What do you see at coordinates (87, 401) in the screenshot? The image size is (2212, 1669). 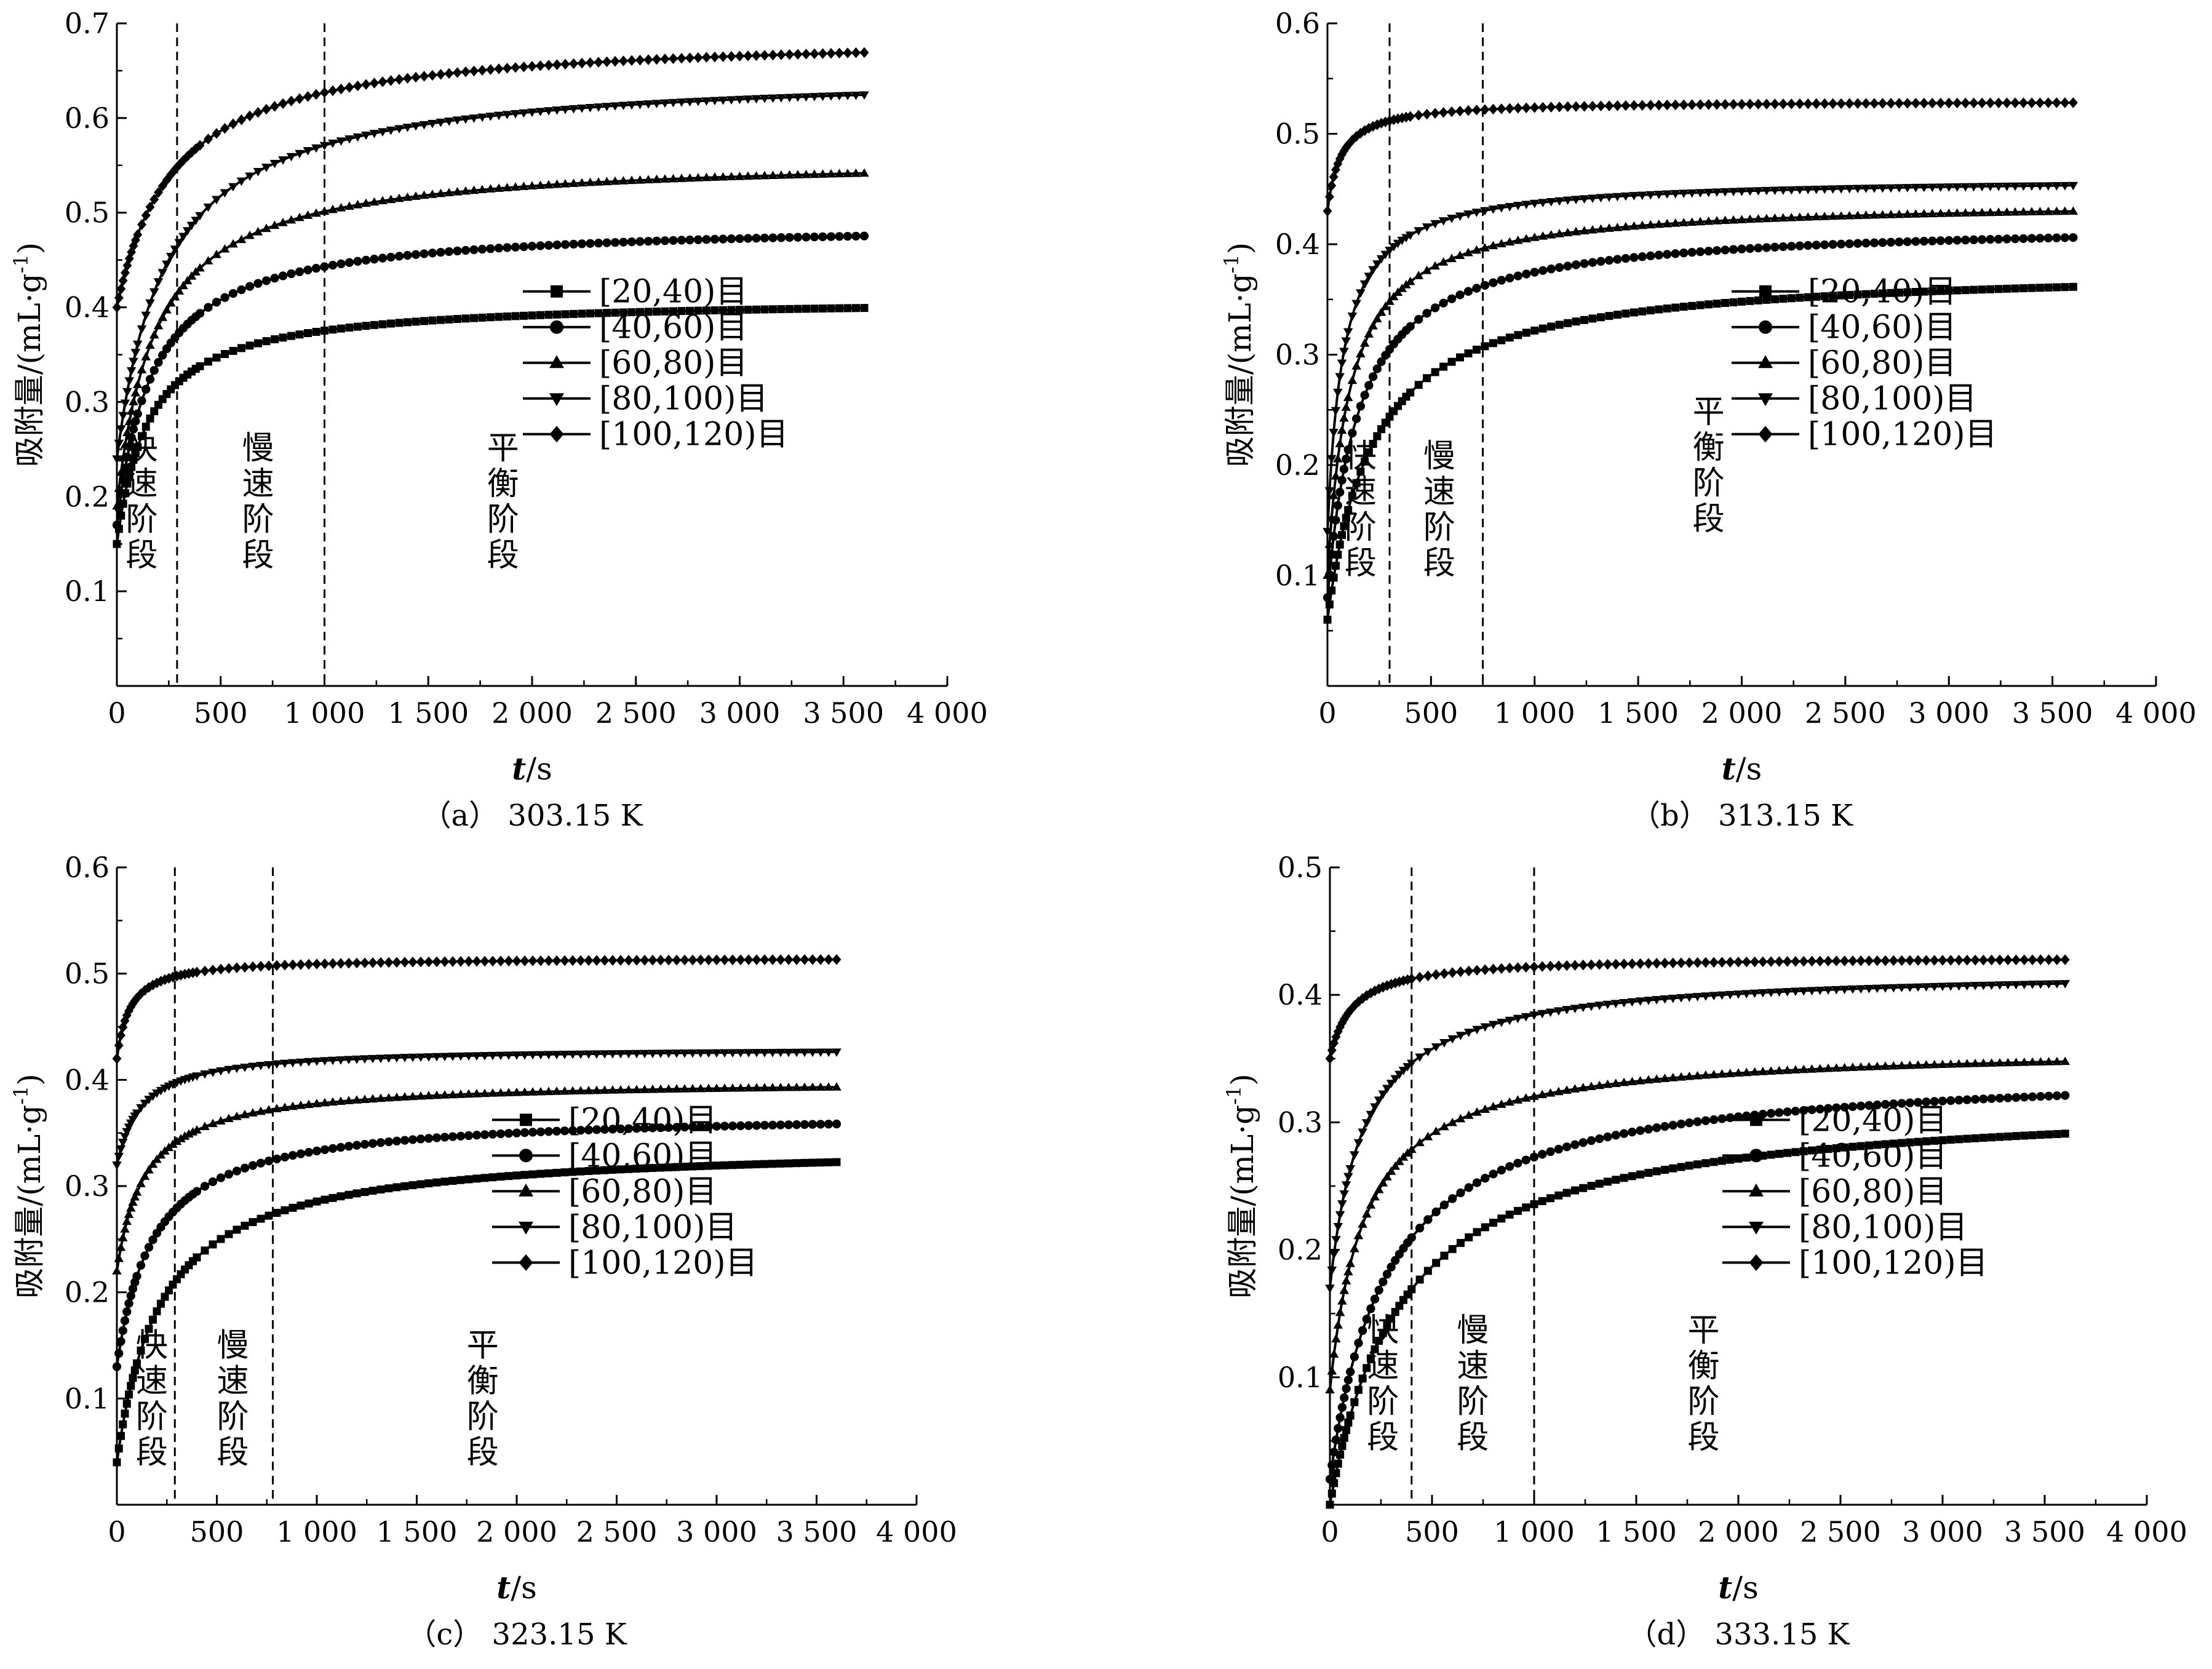 I see `y-tick-label: 0.3` at bounding box center [87, 401].